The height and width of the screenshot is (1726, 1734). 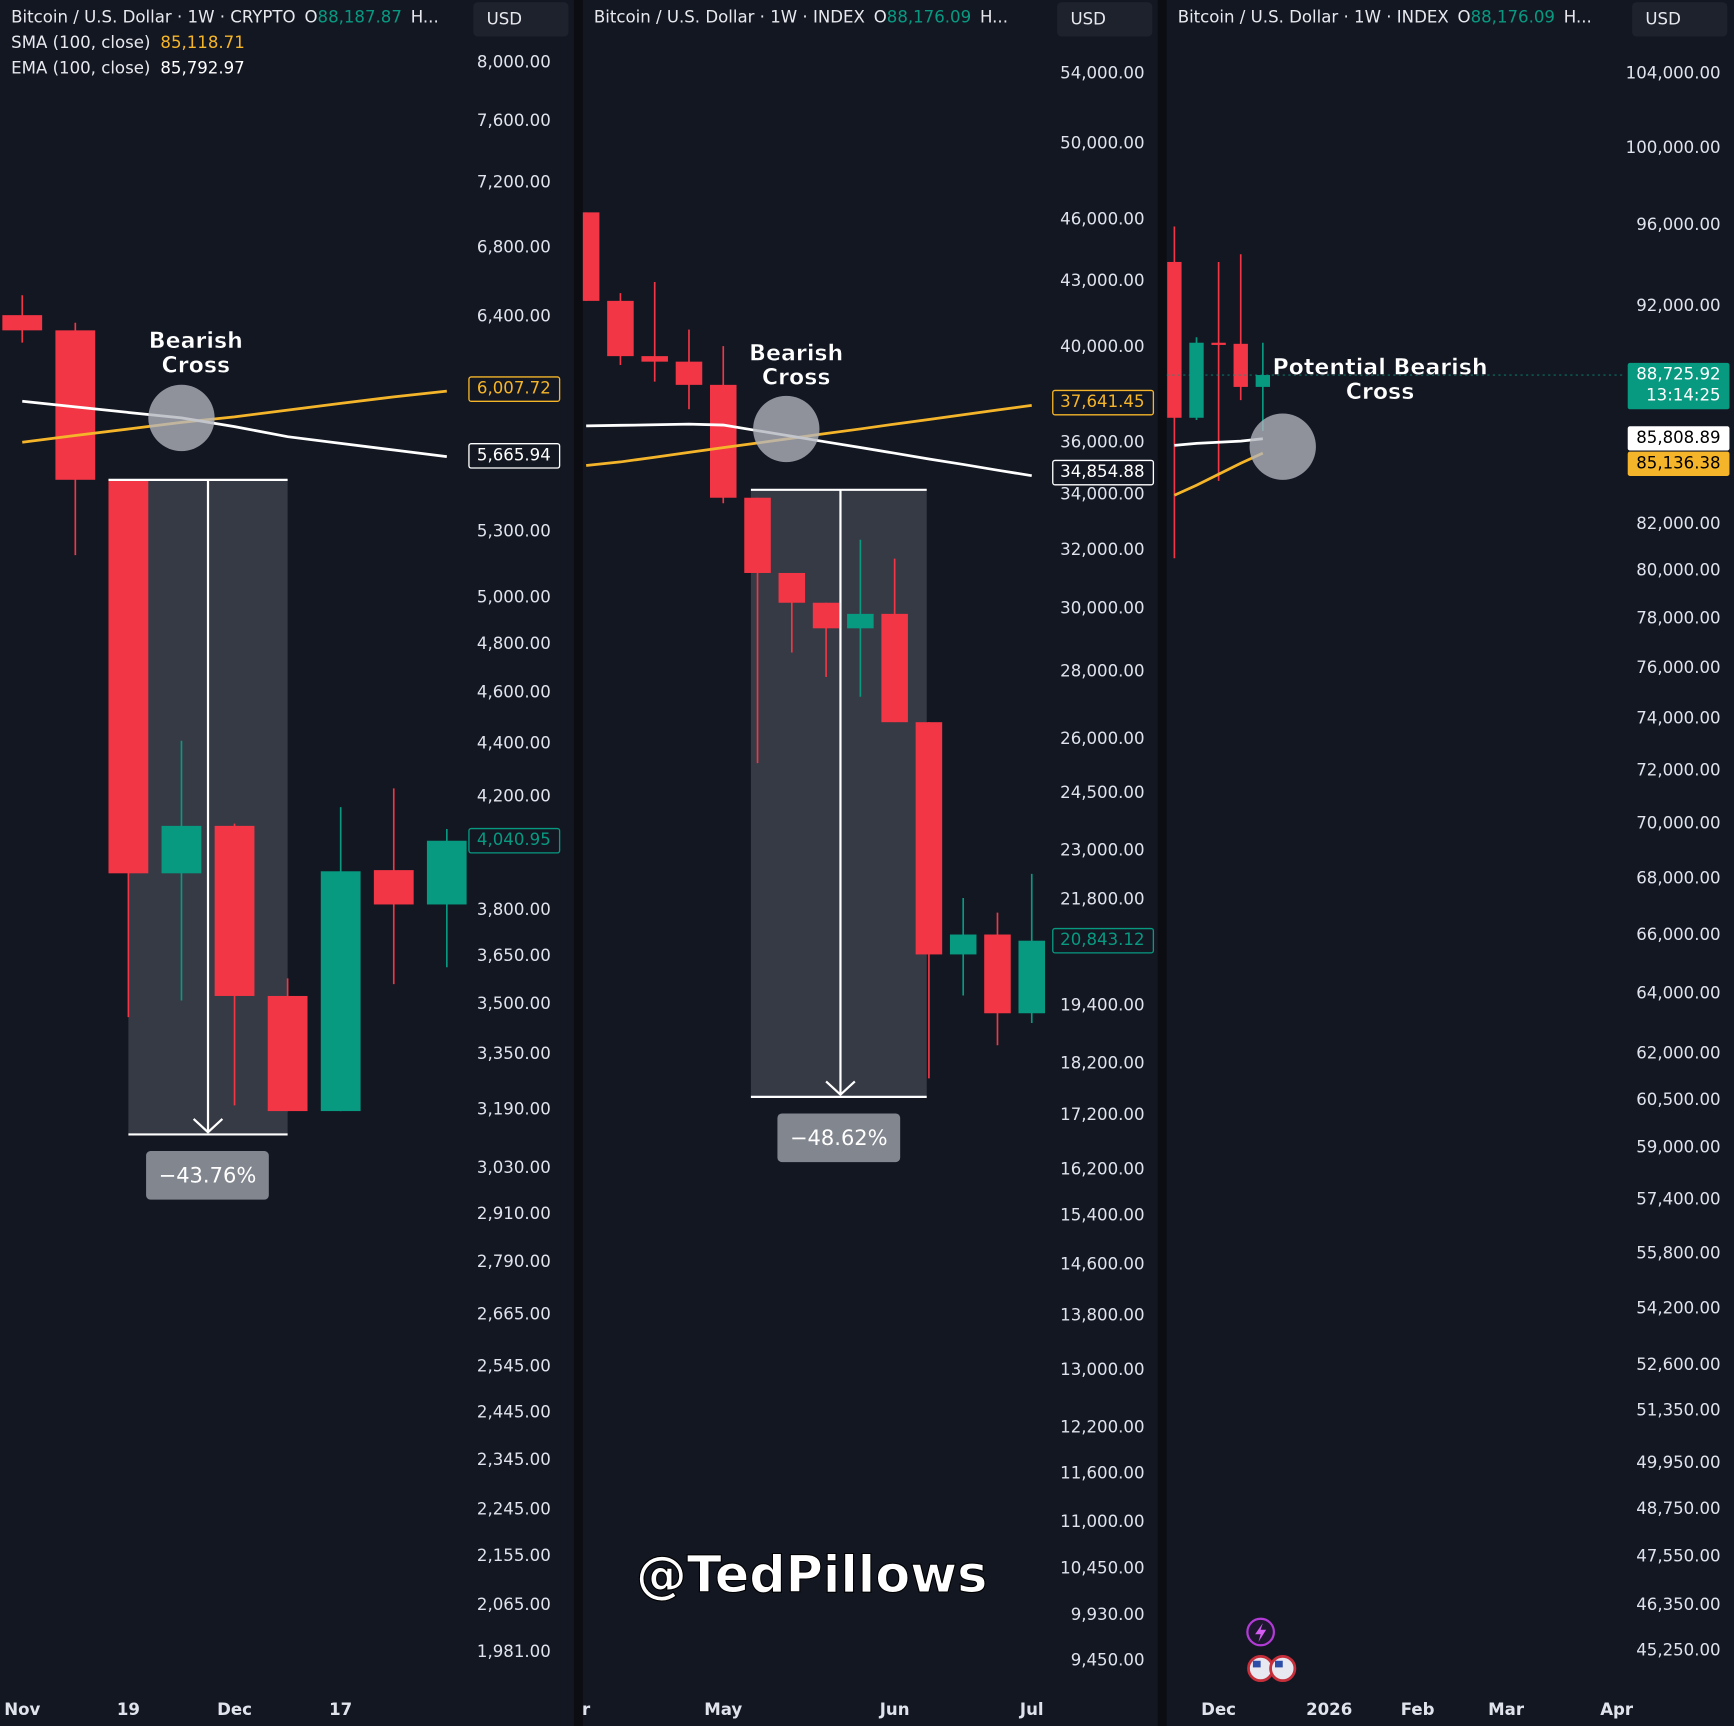 What do you see at coordinates (202, 67) in the screenshot?
I see `indicator-value: 85,792.97` at bounding box center [202, 67].